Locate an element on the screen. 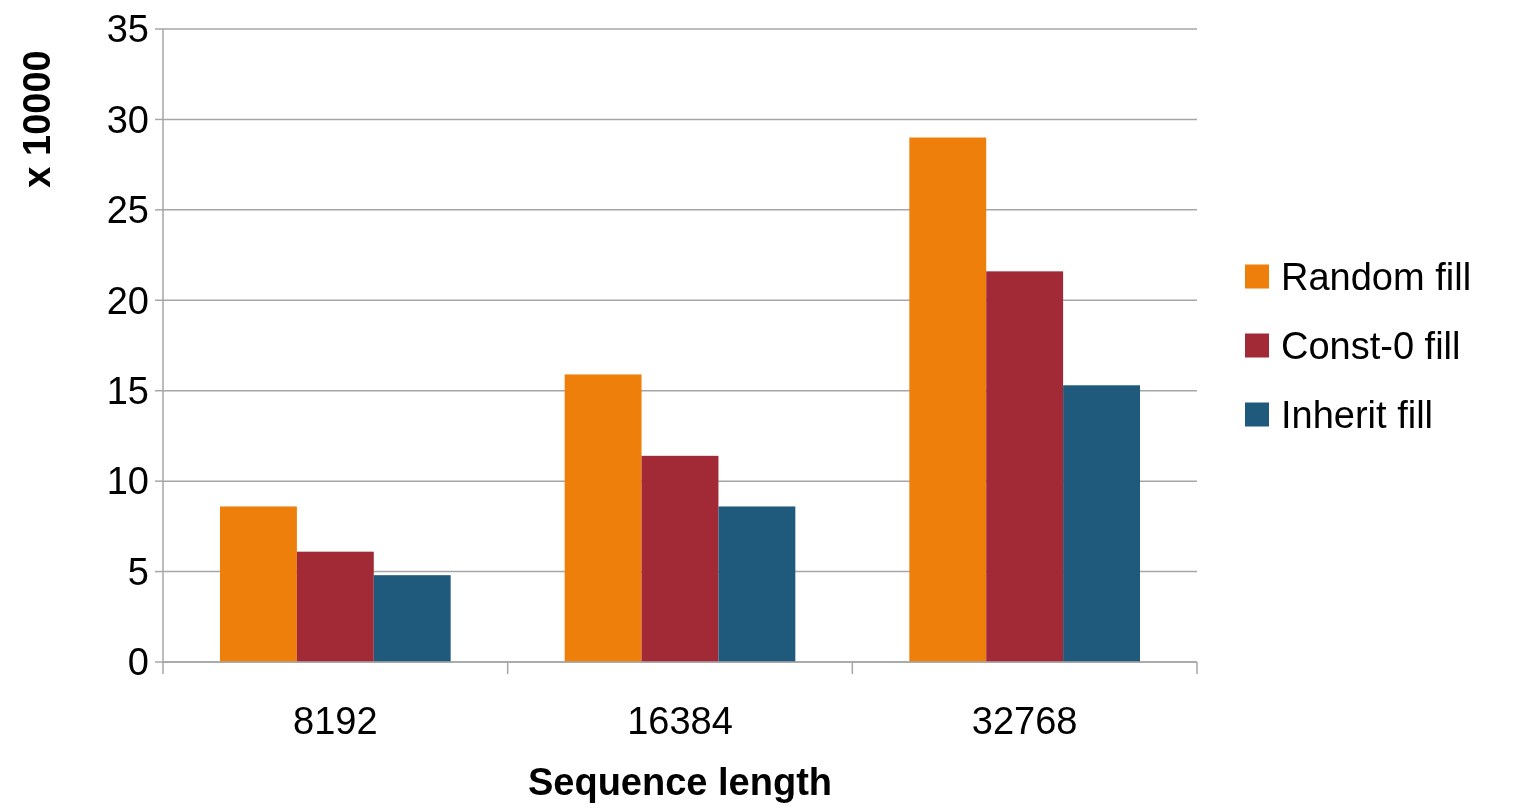  y-axis-title: x 10000 is located at coordinates (37, 119).